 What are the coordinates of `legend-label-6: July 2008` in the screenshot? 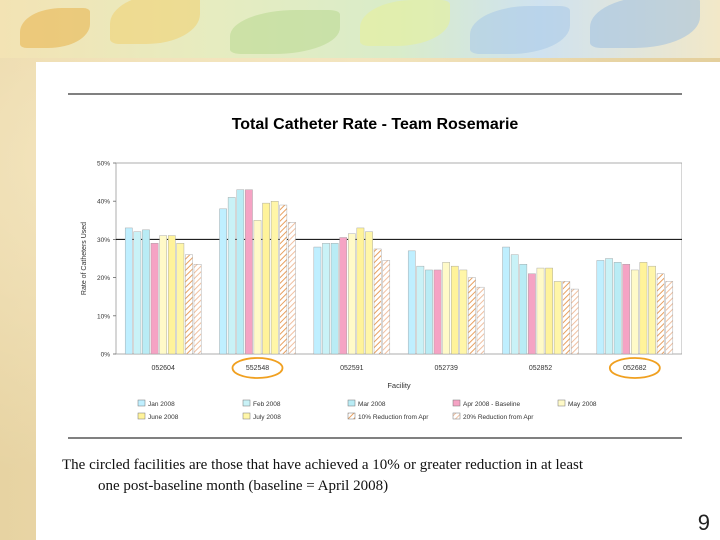 It's located at (267, 417).